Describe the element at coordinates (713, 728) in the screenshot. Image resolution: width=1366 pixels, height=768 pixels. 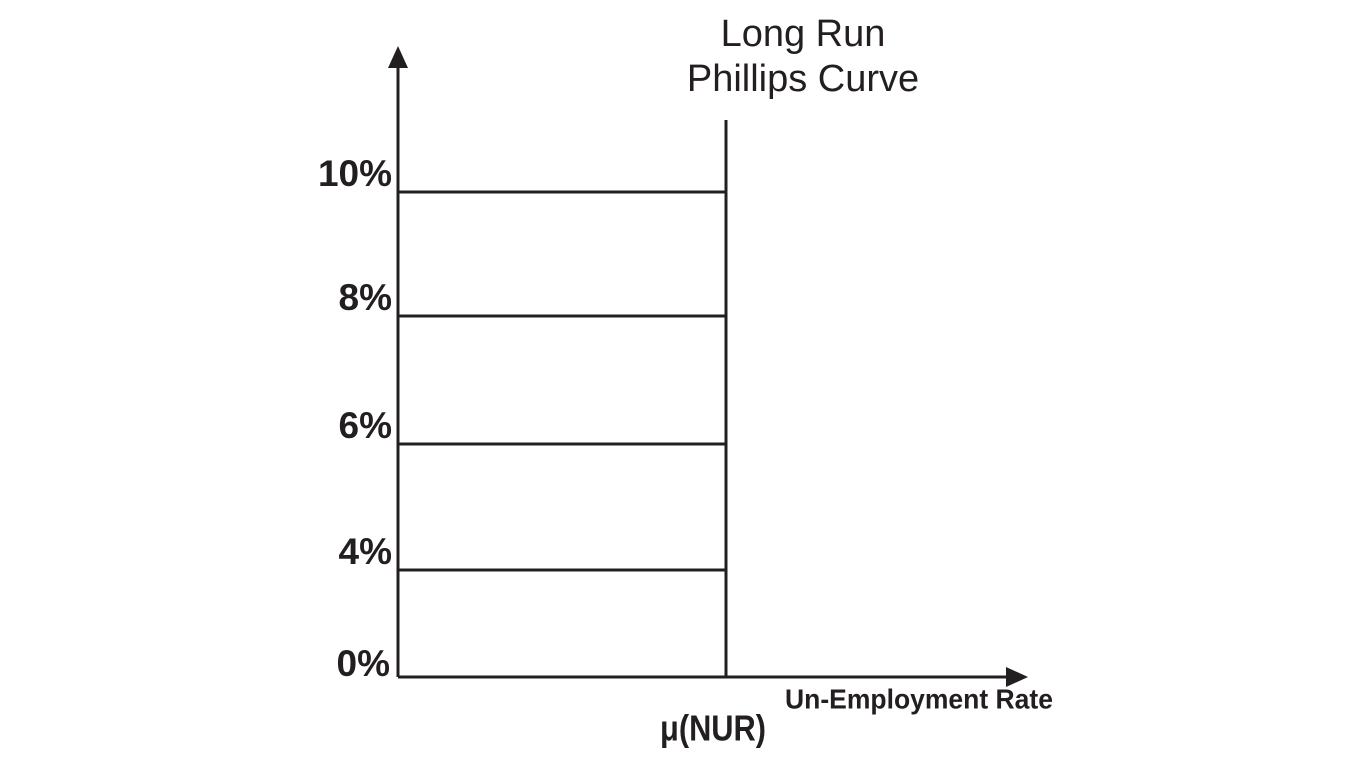
I see `curve-label: μ(NUR)` at that location.